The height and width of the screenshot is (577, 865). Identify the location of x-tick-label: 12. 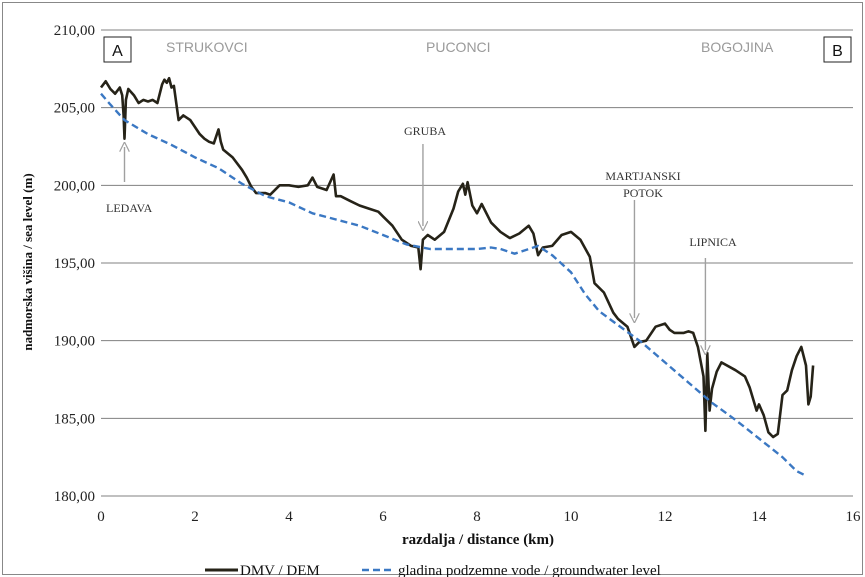
(665, 517).